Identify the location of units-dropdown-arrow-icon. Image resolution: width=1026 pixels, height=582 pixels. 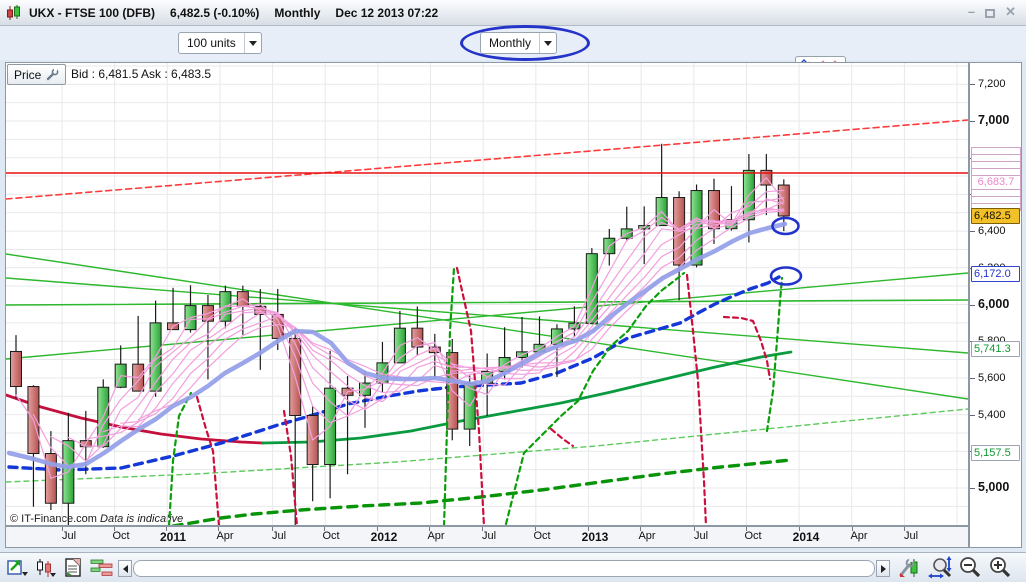
(252, 43).